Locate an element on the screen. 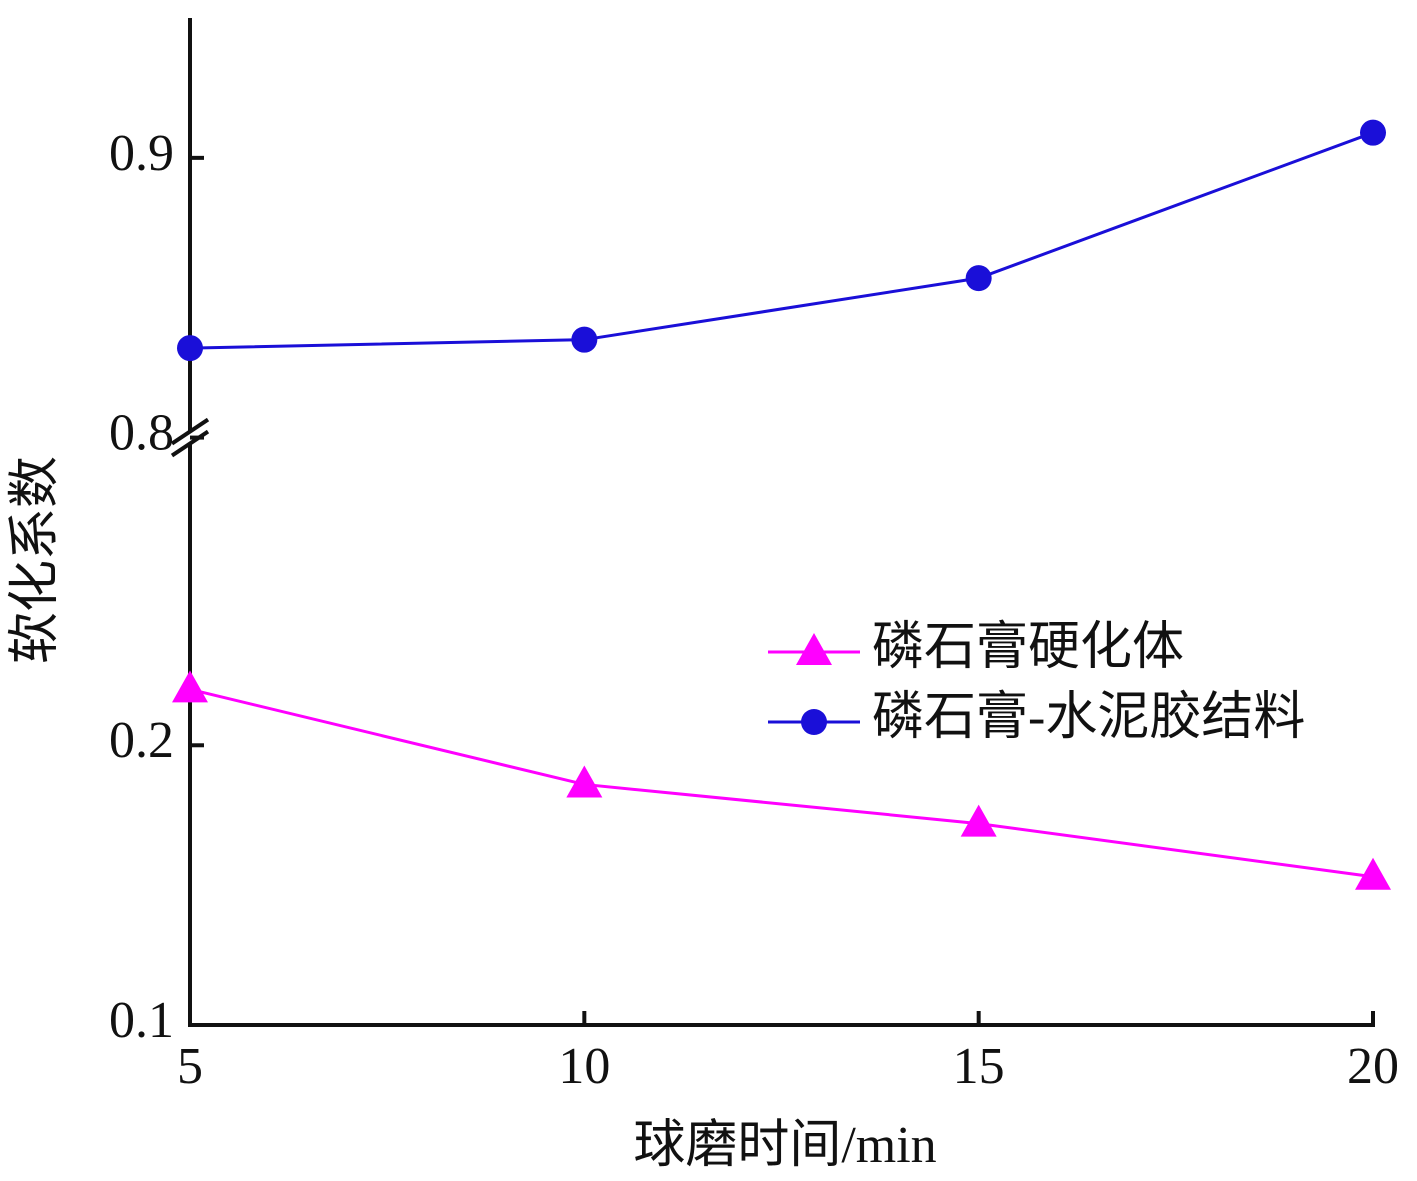  y-tick-label: 0.9 is located at coordinates (141, 153).